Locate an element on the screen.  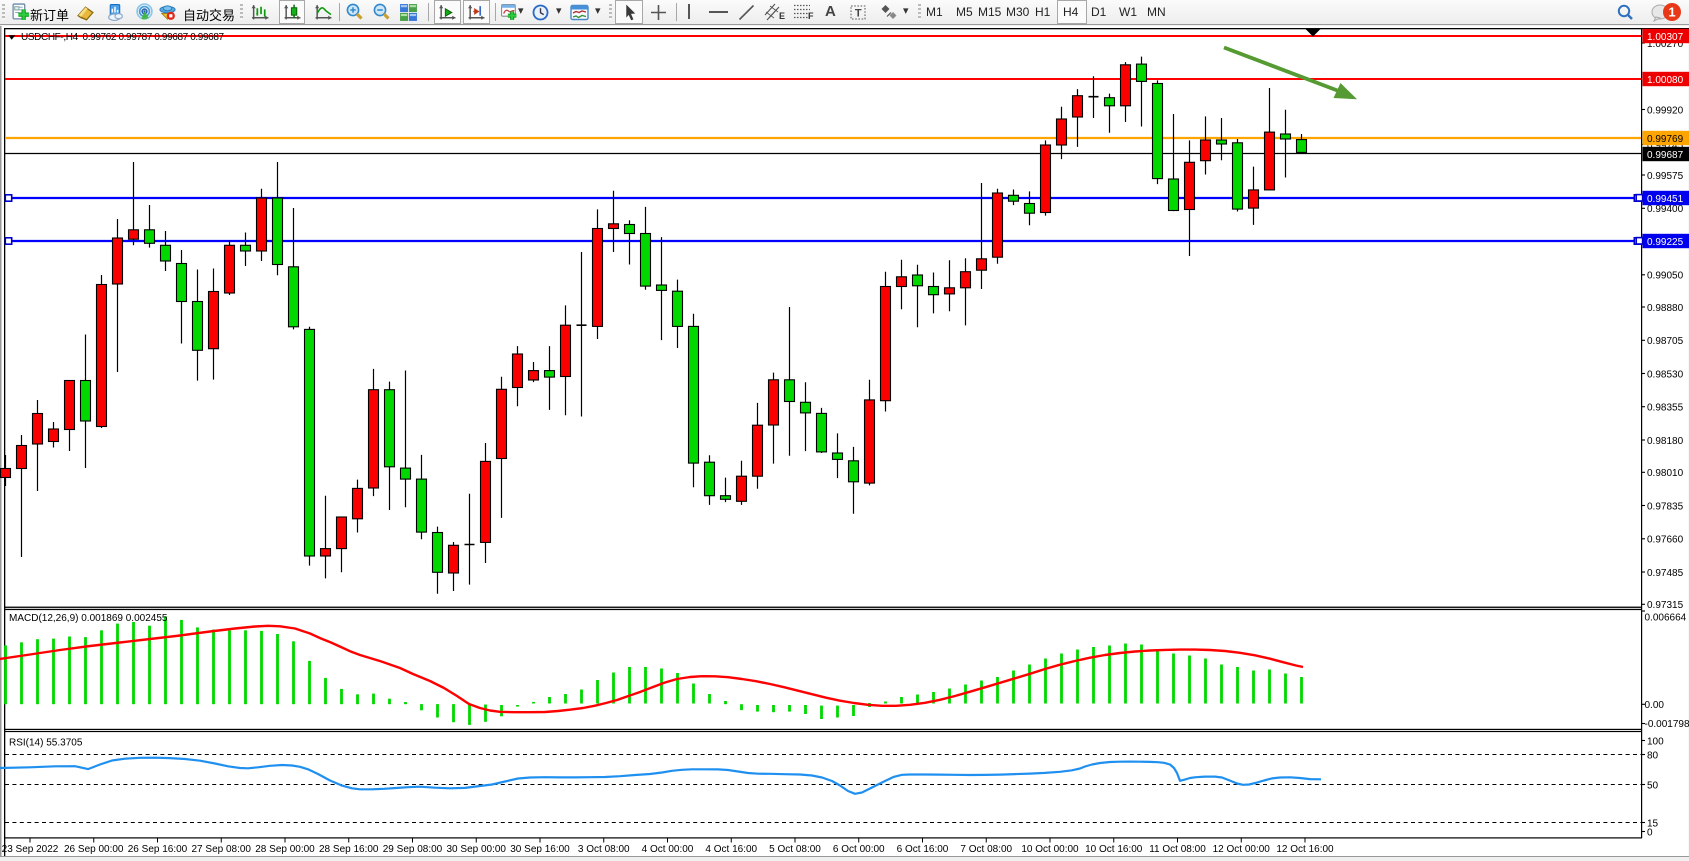
svg-text: 1 is located at coordinates (1671, 12).